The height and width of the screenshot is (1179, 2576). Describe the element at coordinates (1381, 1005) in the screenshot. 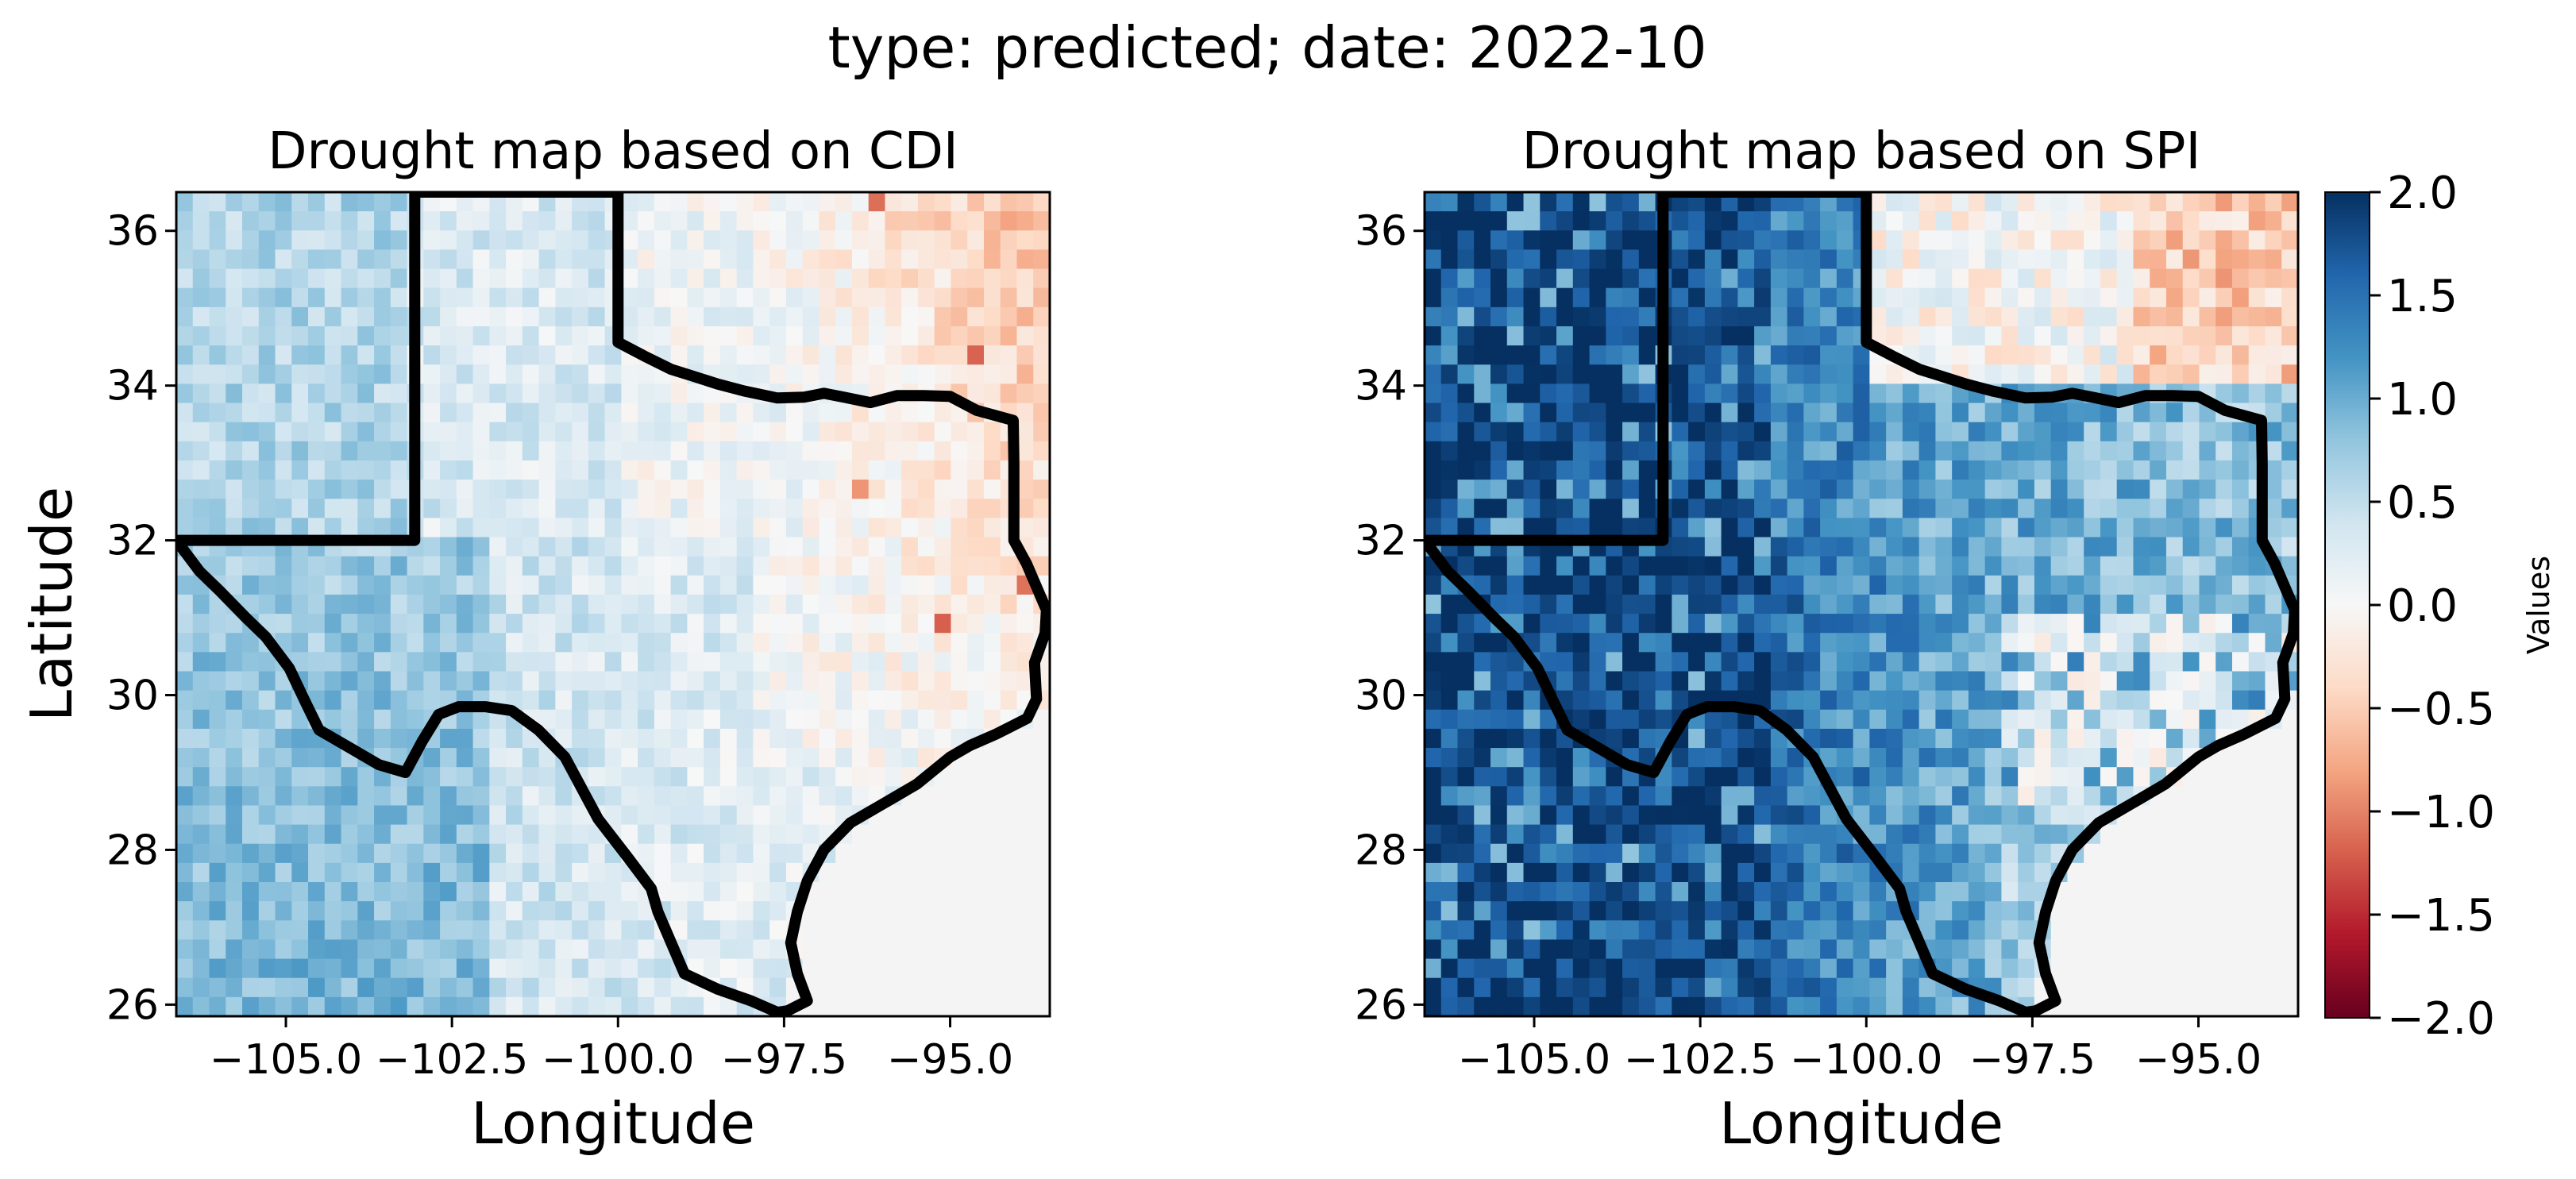

I see `y-tick-label: 26` at that location.